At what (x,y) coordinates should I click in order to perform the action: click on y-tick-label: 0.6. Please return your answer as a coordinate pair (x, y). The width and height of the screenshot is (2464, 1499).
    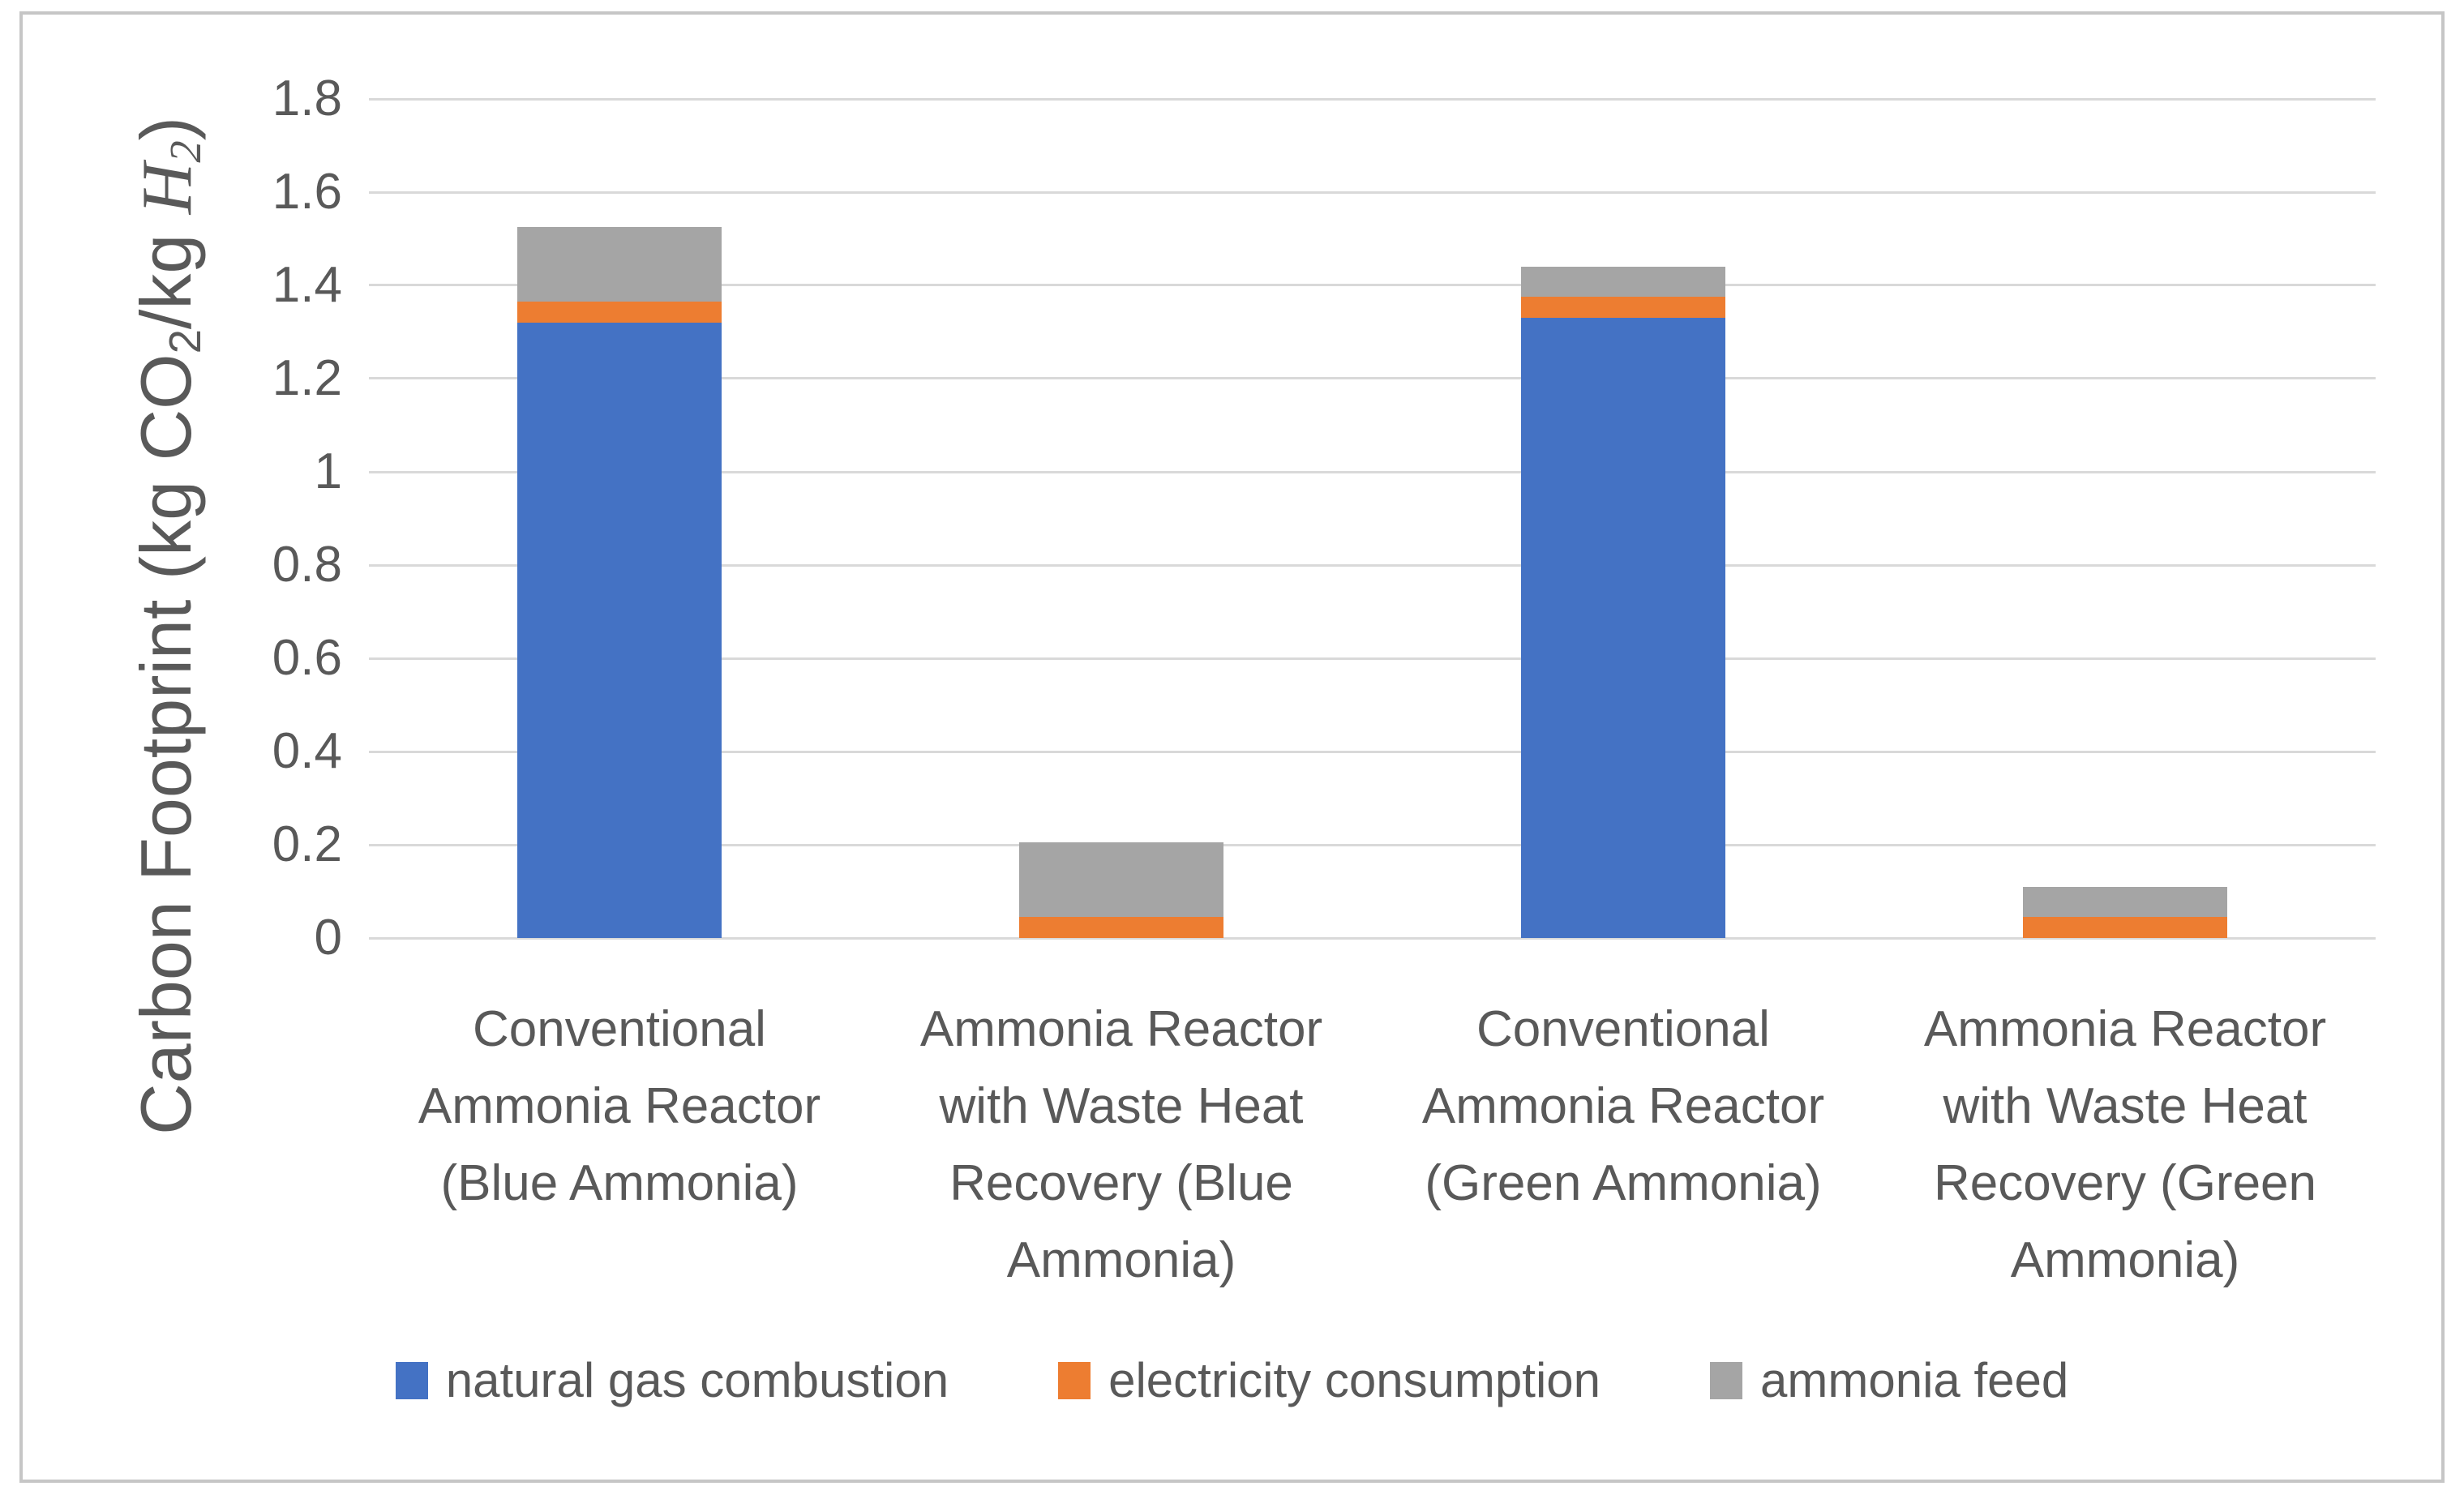
    Looking at the image, I should click on (307, 658).